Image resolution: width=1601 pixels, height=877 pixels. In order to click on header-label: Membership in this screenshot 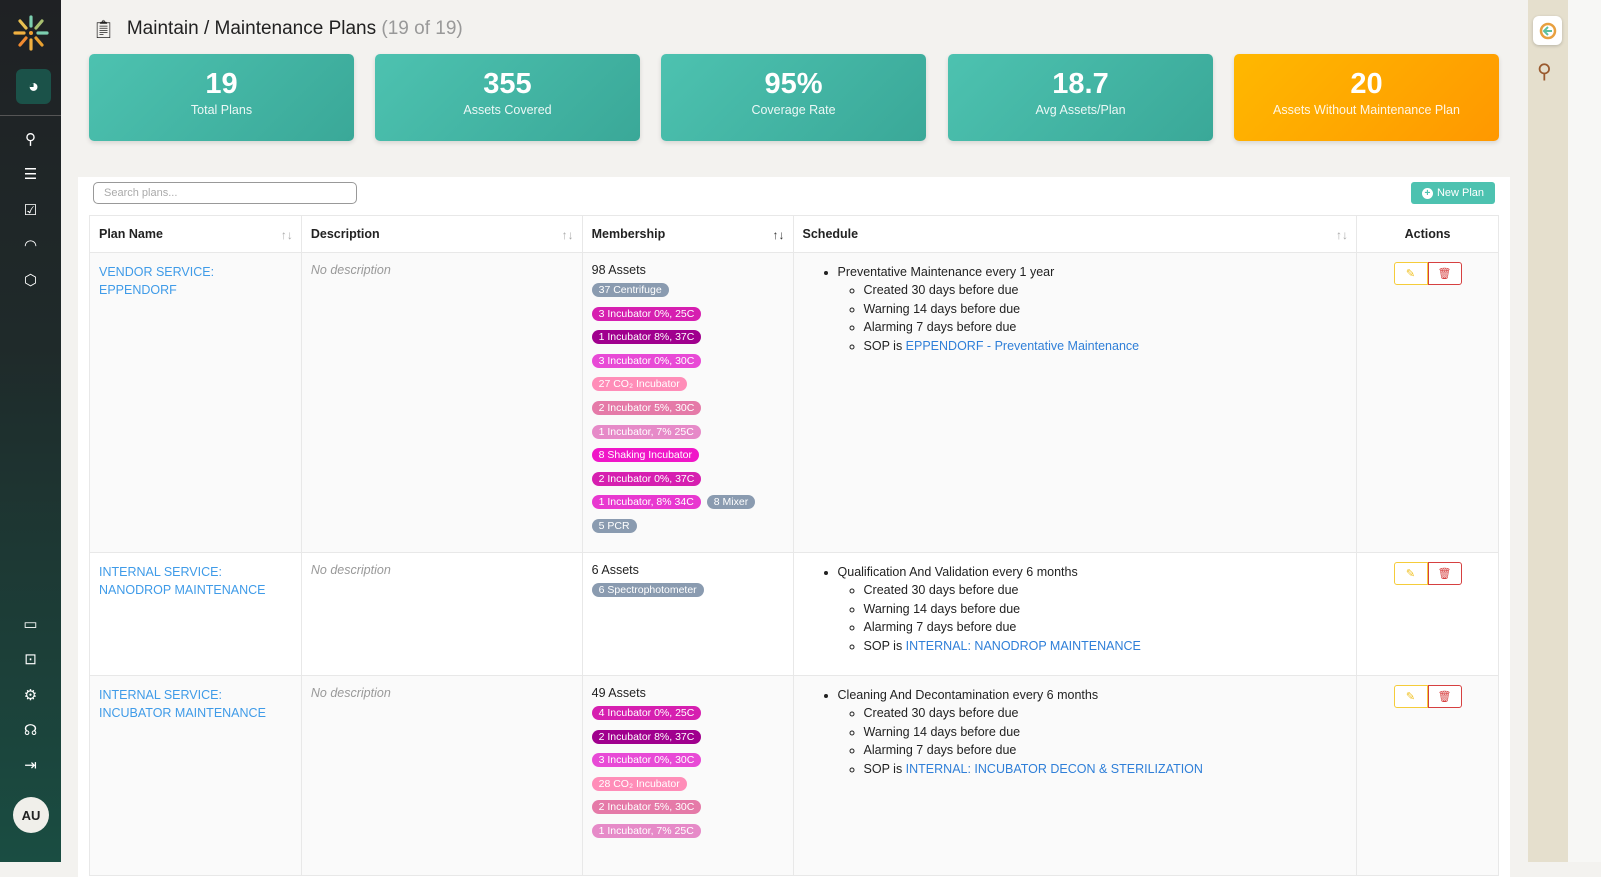, I will do `click(628, 234)`.